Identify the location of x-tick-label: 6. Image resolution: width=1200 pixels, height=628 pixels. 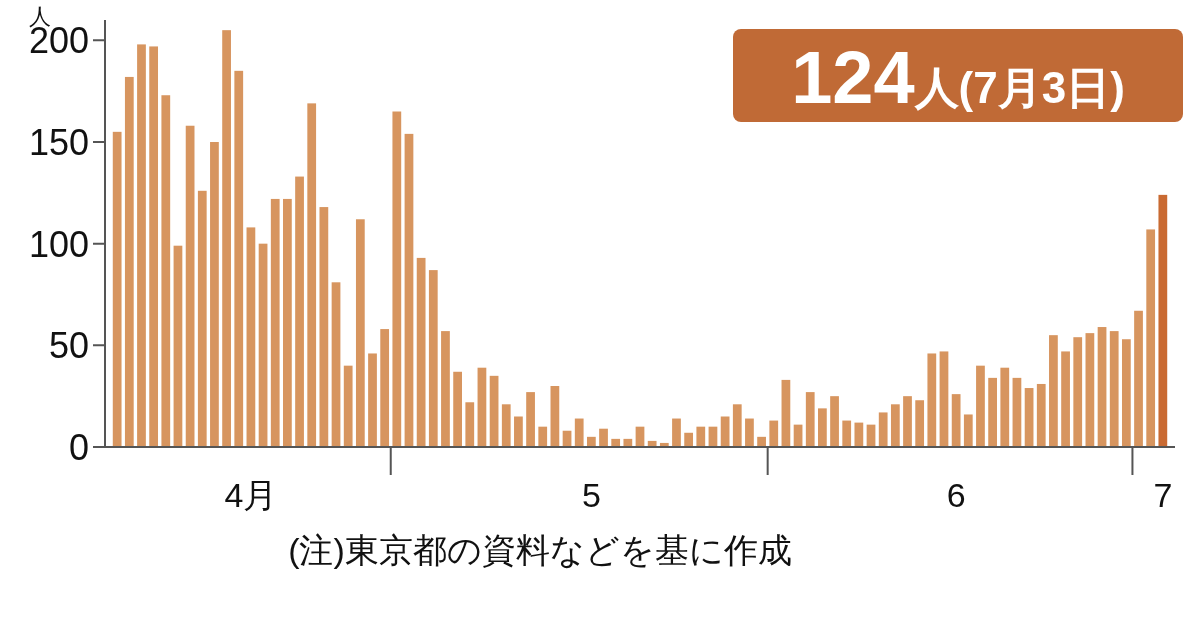
(956, 495).